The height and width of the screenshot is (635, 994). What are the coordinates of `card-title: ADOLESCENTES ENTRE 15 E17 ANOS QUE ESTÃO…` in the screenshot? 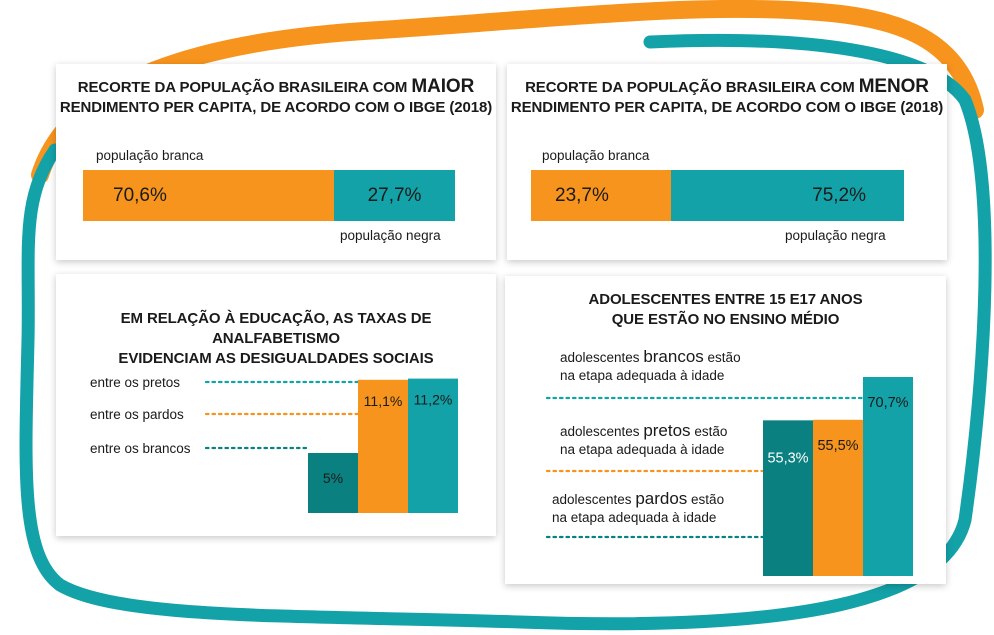 It's located at (725, 310).